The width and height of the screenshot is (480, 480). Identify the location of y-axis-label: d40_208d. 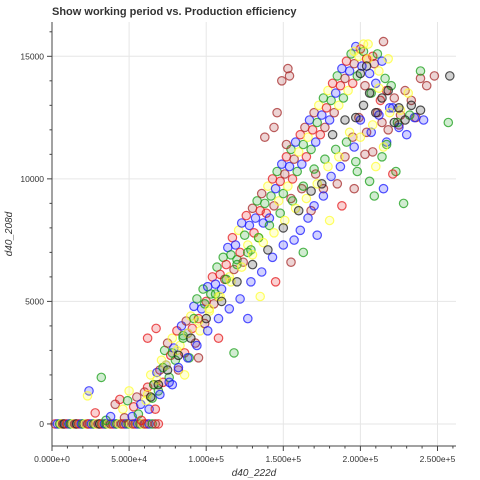
(9, 233).